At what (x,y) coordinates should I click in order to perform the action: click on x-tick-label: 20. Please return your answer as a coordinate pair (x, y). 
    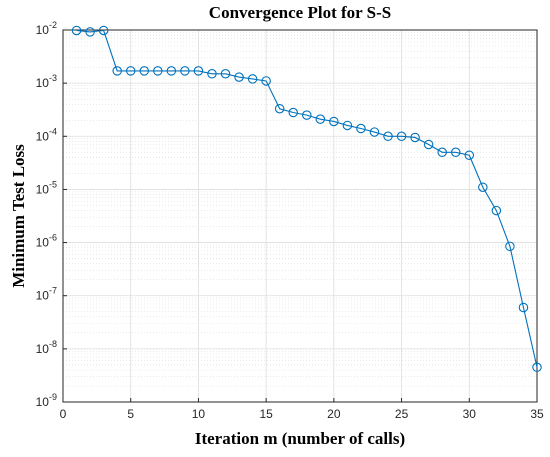
    Looking at the image, I should click on (334, 414).